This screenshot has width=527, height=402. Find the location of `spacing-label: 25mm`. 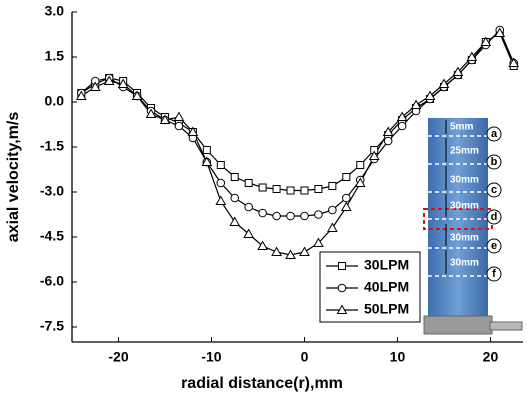

spacing-label: 25mm is located at coordinates (464, 151).